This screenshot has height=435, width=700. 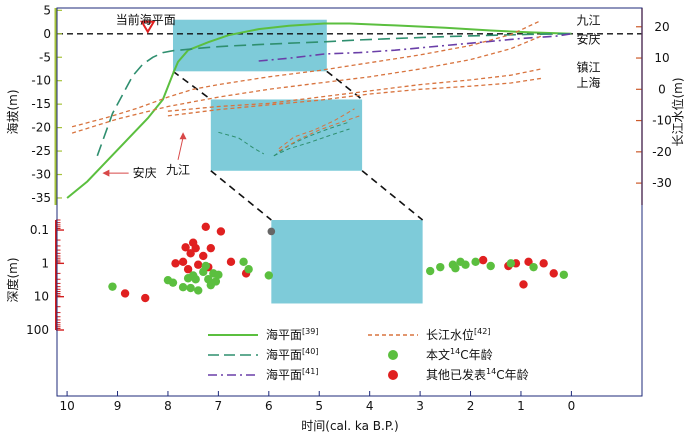 What do you see at coordinates (47, 10) in the screenshot?
I see `left-y-tick-label: 5` at bounding box center [47, 10].